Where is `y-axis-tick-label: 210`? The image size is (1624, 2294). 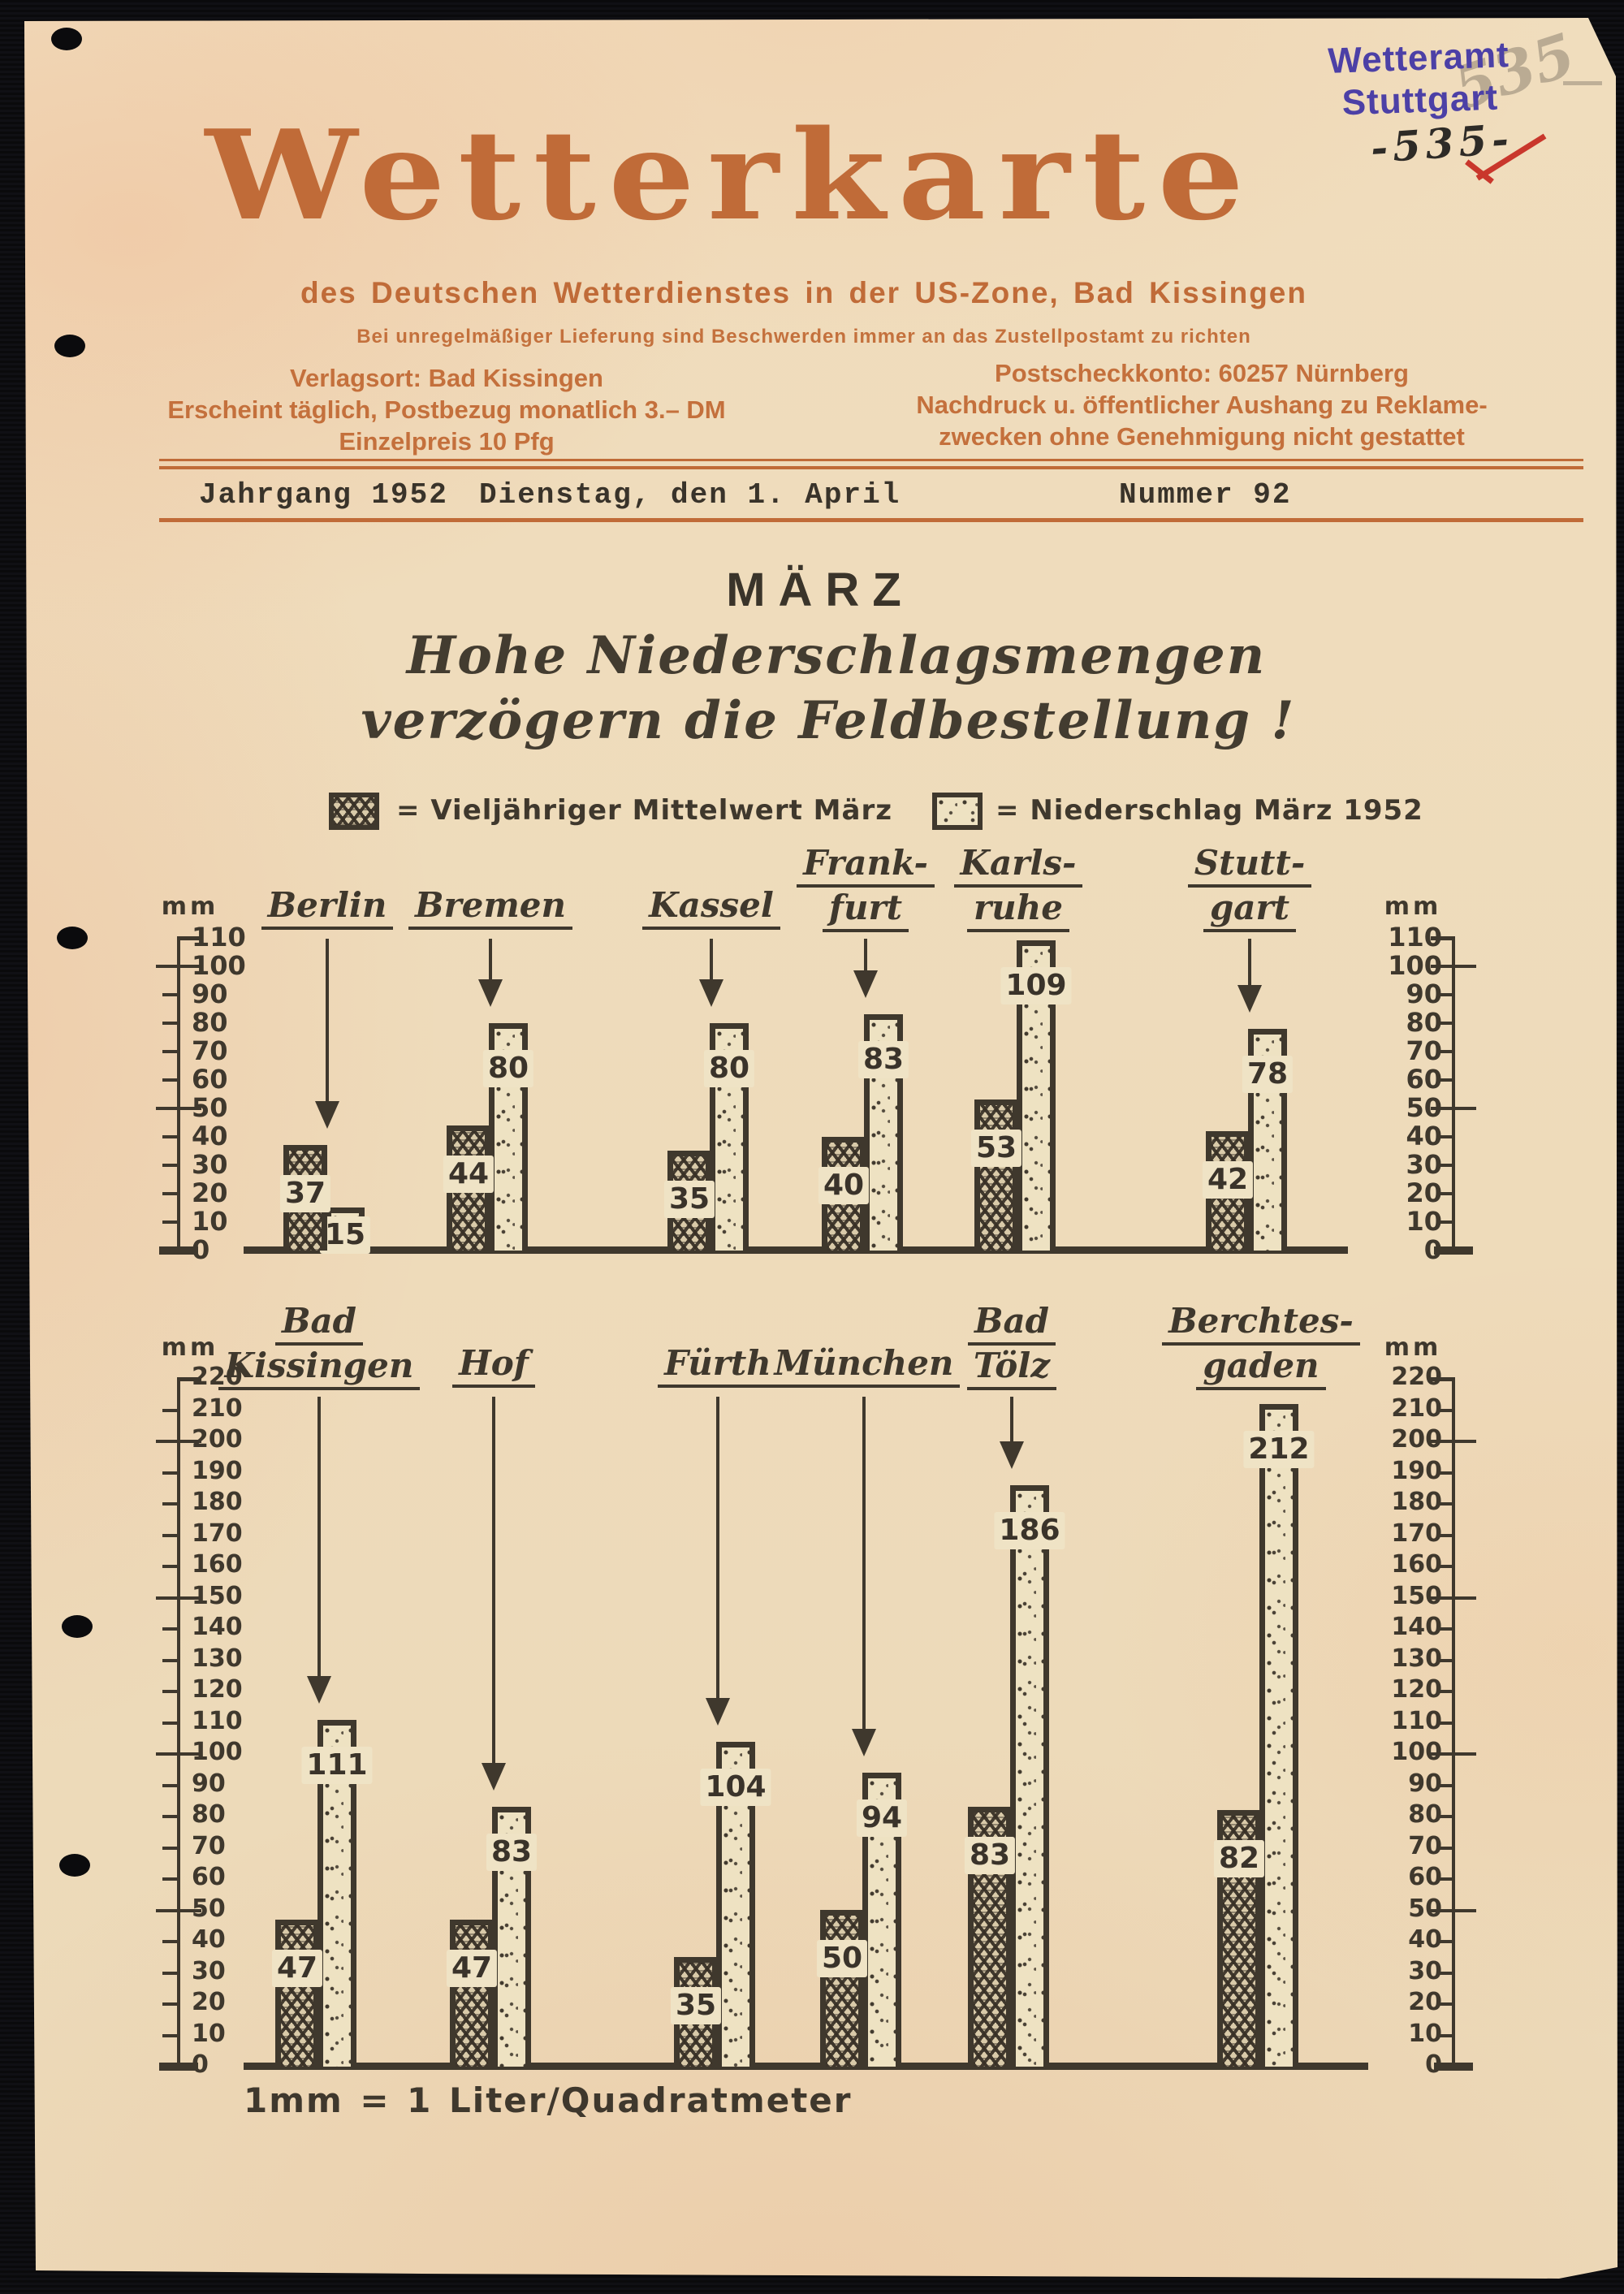 y-axis-tick-label: 210 is located at coordinates (1416, 1408).